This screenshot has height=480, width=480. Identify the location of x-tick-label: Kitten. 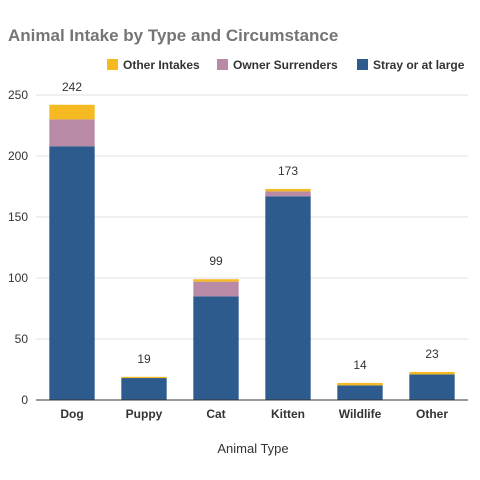
(288, 414).